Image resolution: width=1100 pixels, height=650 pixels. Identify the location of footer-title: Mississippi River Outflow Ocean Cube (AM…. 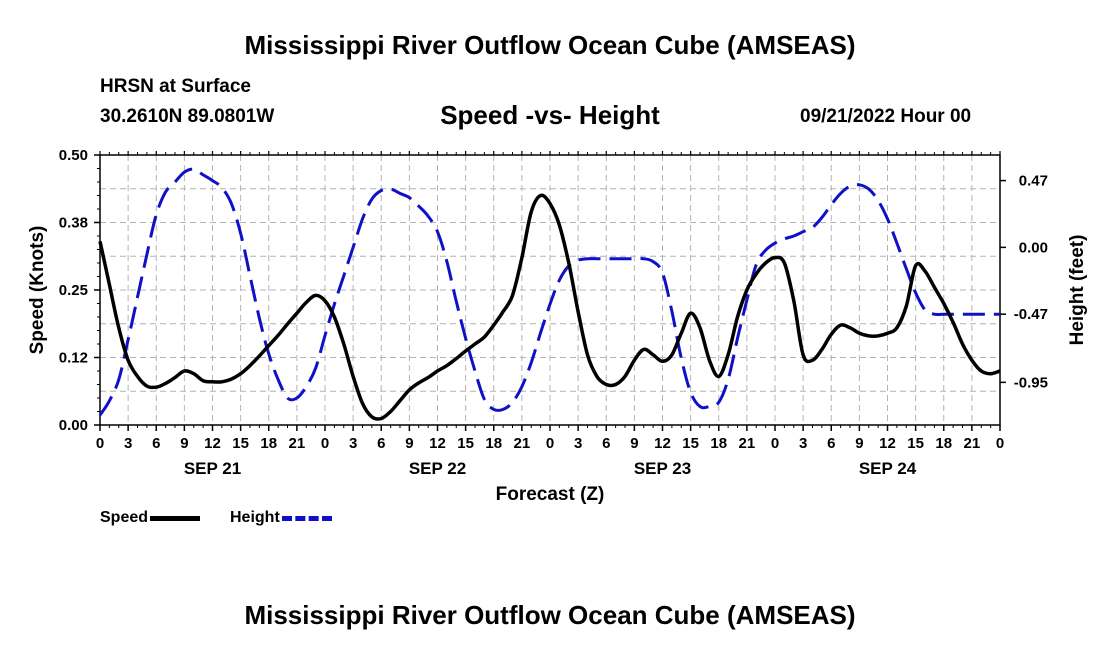
(550, 615).